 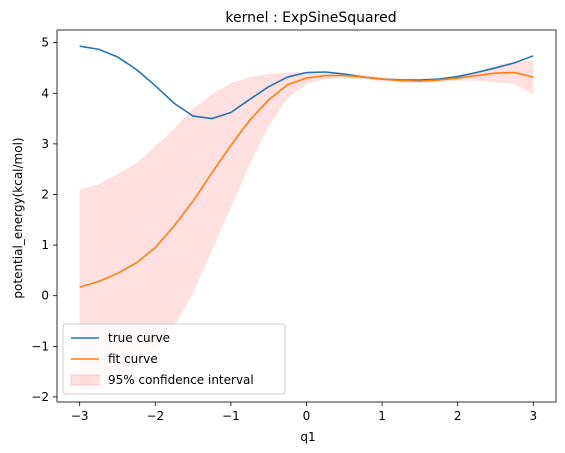 I want to click on y-tick-label: 0, so click(x=45, y=296).